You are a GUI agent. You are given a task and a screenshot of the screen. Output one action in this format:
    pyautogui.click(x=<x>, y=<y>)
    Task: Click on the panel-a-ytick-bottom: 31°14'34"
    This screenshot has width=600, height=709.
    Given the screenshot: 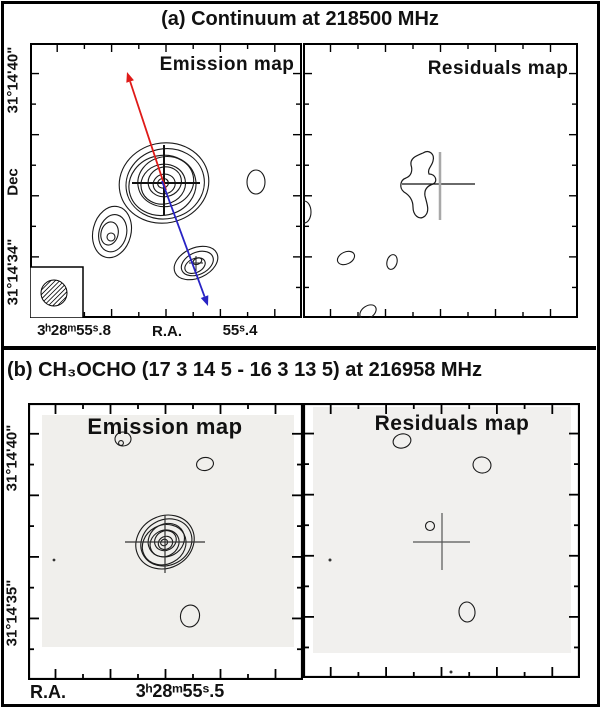 What is the action you would take?
    pyautogui.click(x=13, y=272)
    